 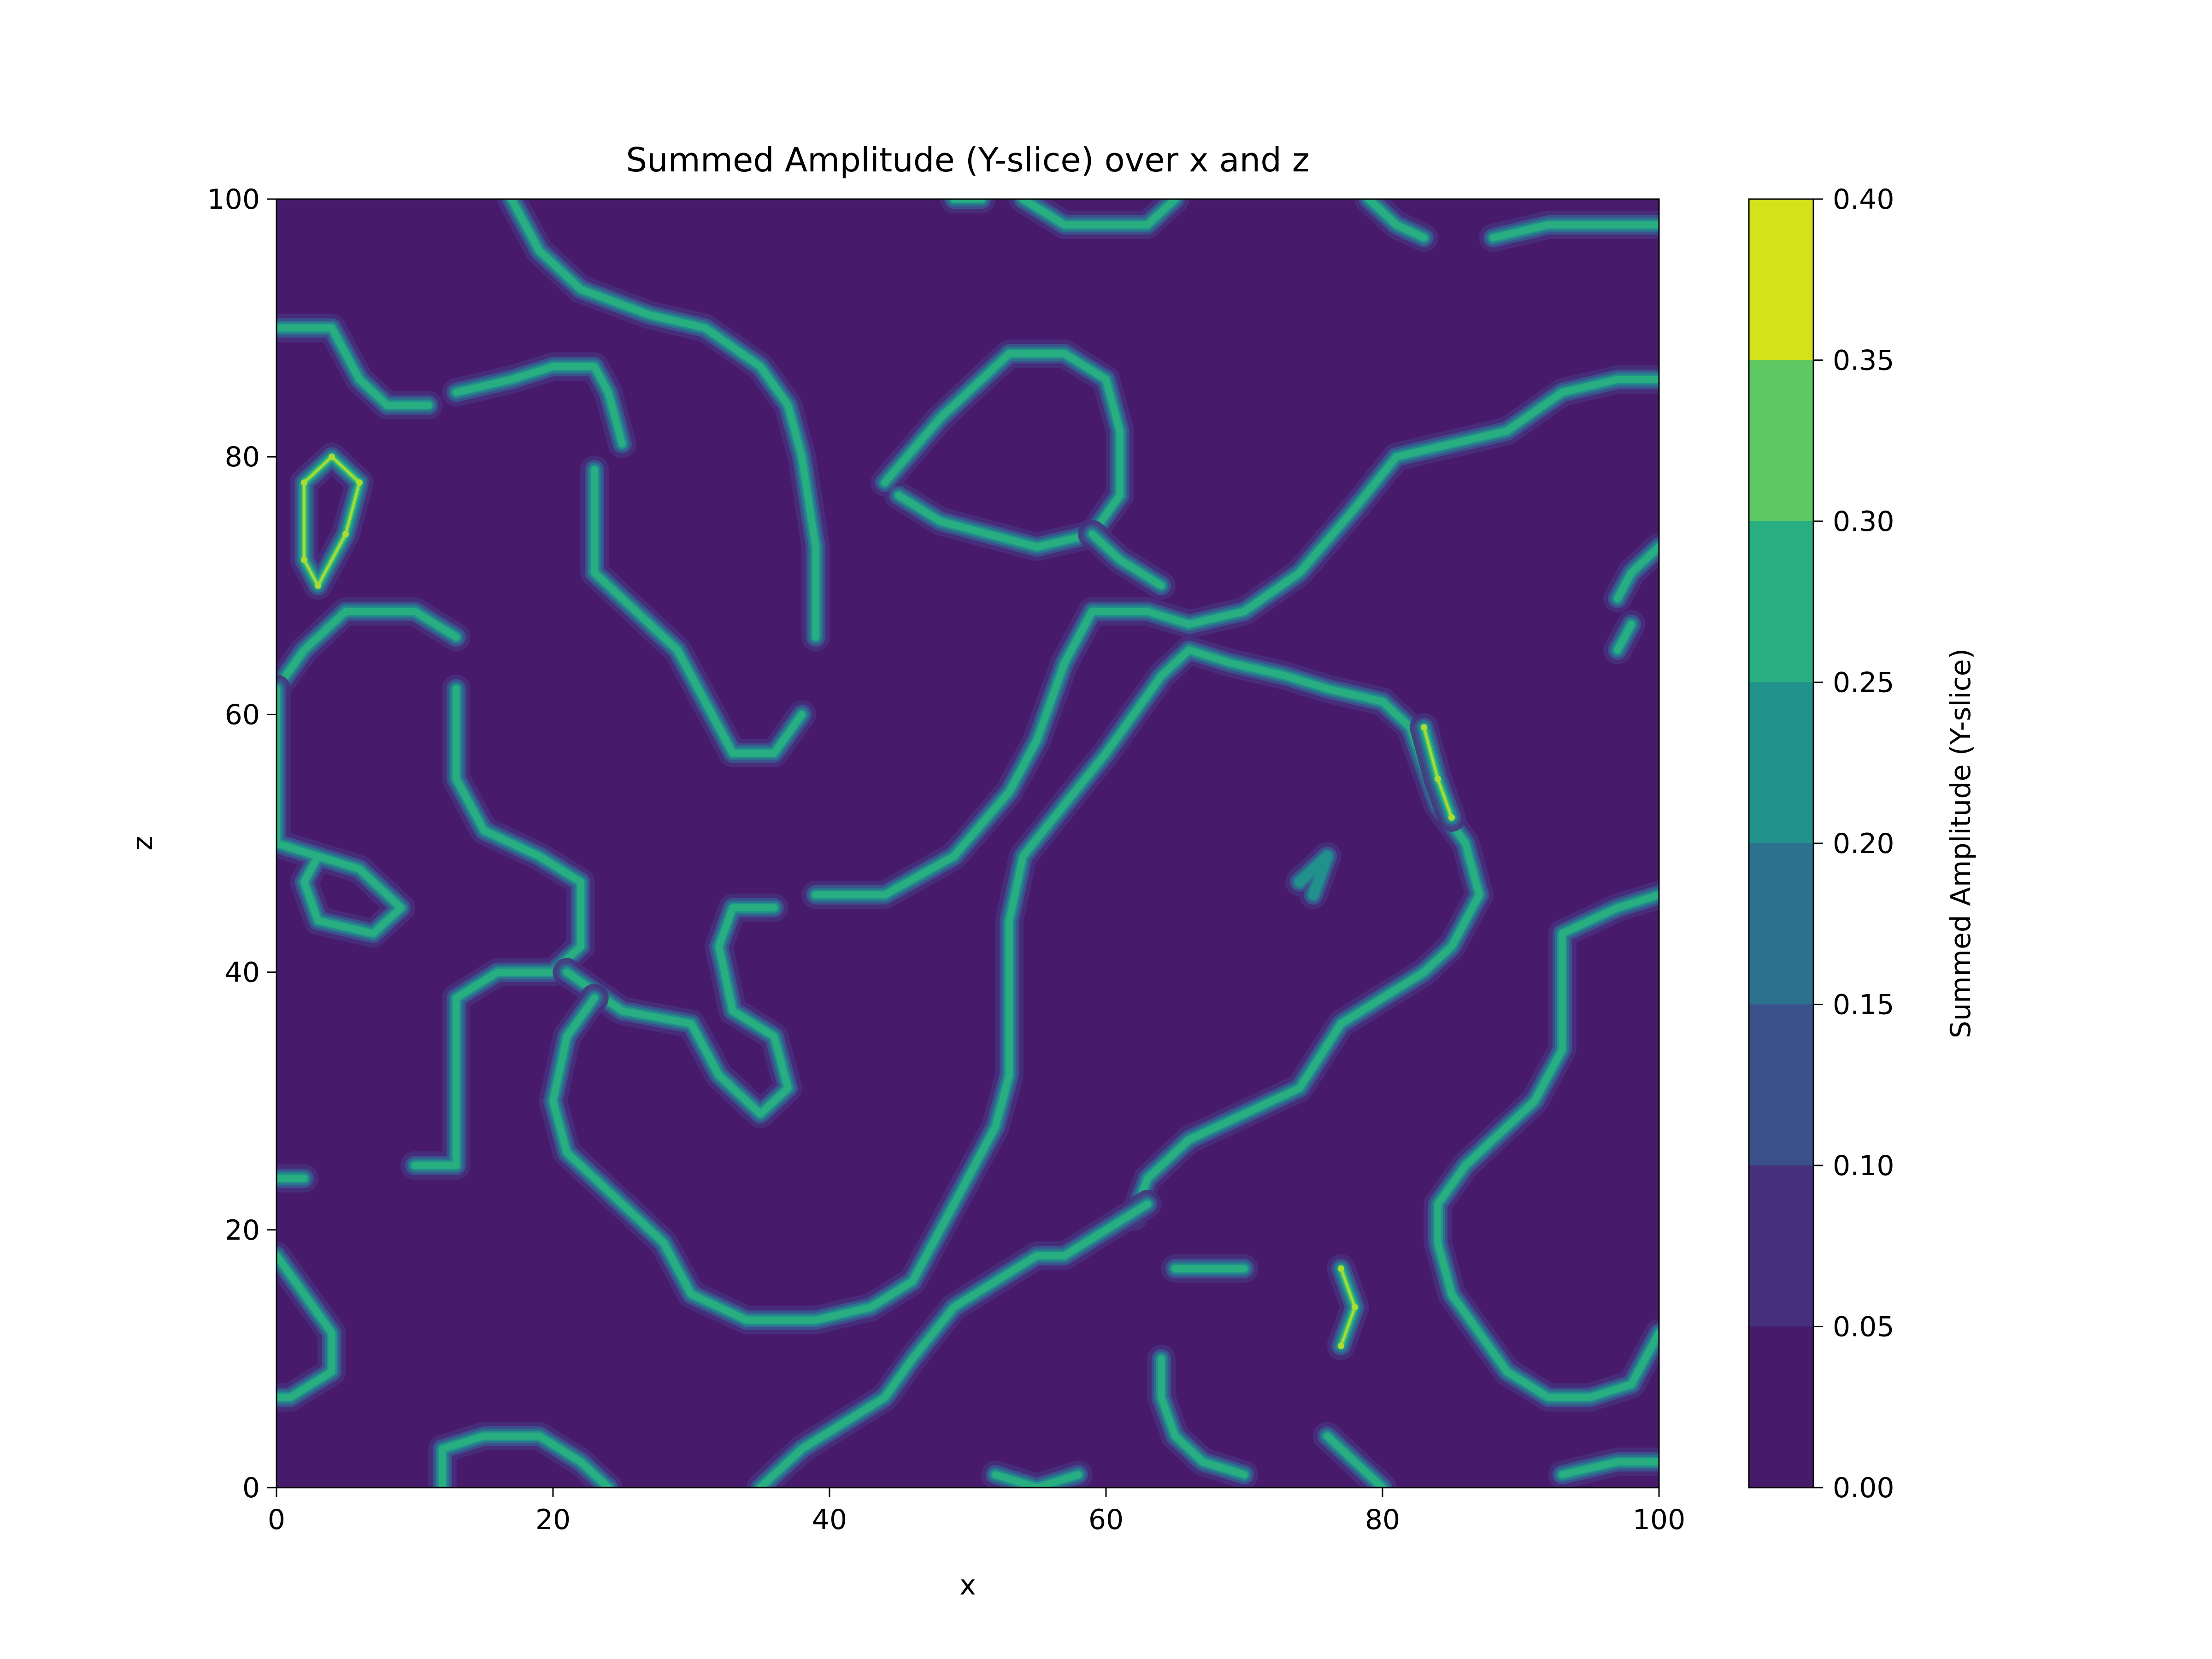 I want to click on x-tick-label: 60, so click(x=1106, y=1520).